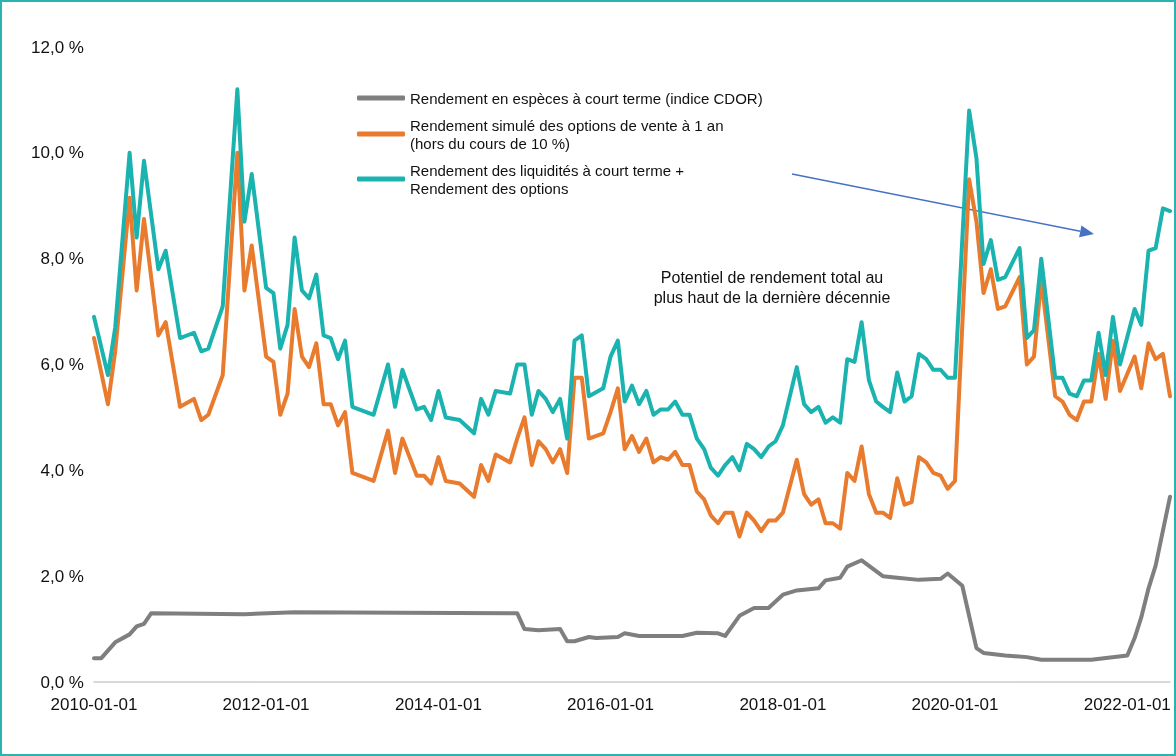  What do you see at coordinates (1127, 704) in the screenshot?
I see `x-tick-label: 2022-01-01` at bounding box center [1127, 704].